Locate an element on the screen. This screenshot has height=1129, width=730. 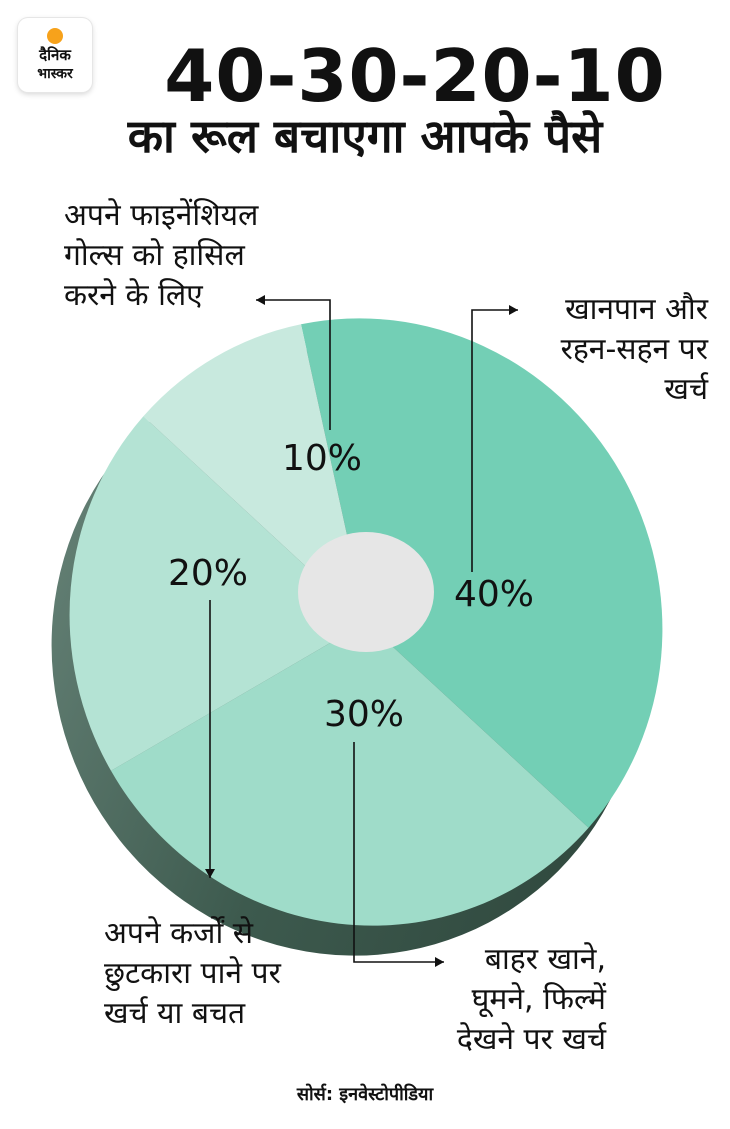
annotation-40-line2: रहन-सहन पर is located at coordinates (634, 349).